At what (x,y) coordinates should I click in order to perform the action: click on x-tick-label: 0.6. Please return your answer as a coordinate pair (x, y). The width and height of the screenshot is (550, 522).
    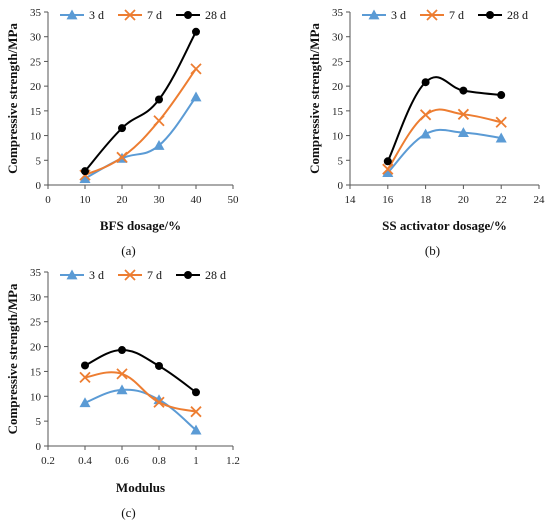
    Looking at the image, I should click on (122, 461).